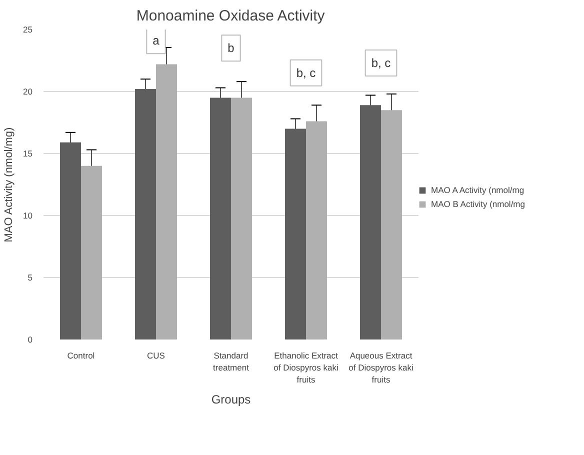 This screenshot has height=455, width=584. What do you see at coordinates (306, 367) in the screenshot?
I see `x-tick-label: Ethanolic Extract of Diospyros kaki fruits` at bounding box center [306, 367].